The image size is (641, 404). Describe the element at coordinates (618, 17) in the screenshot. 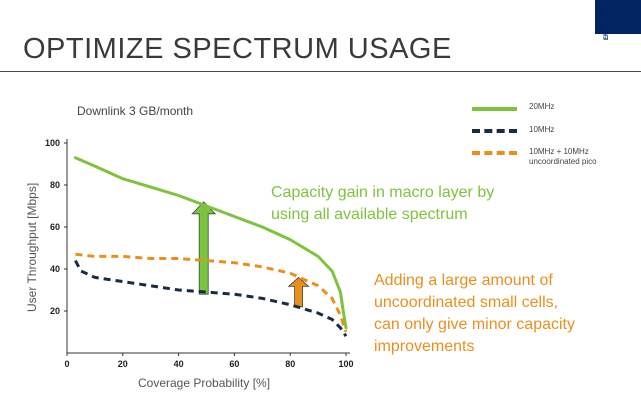

I see `ericsson-logo` at that location.